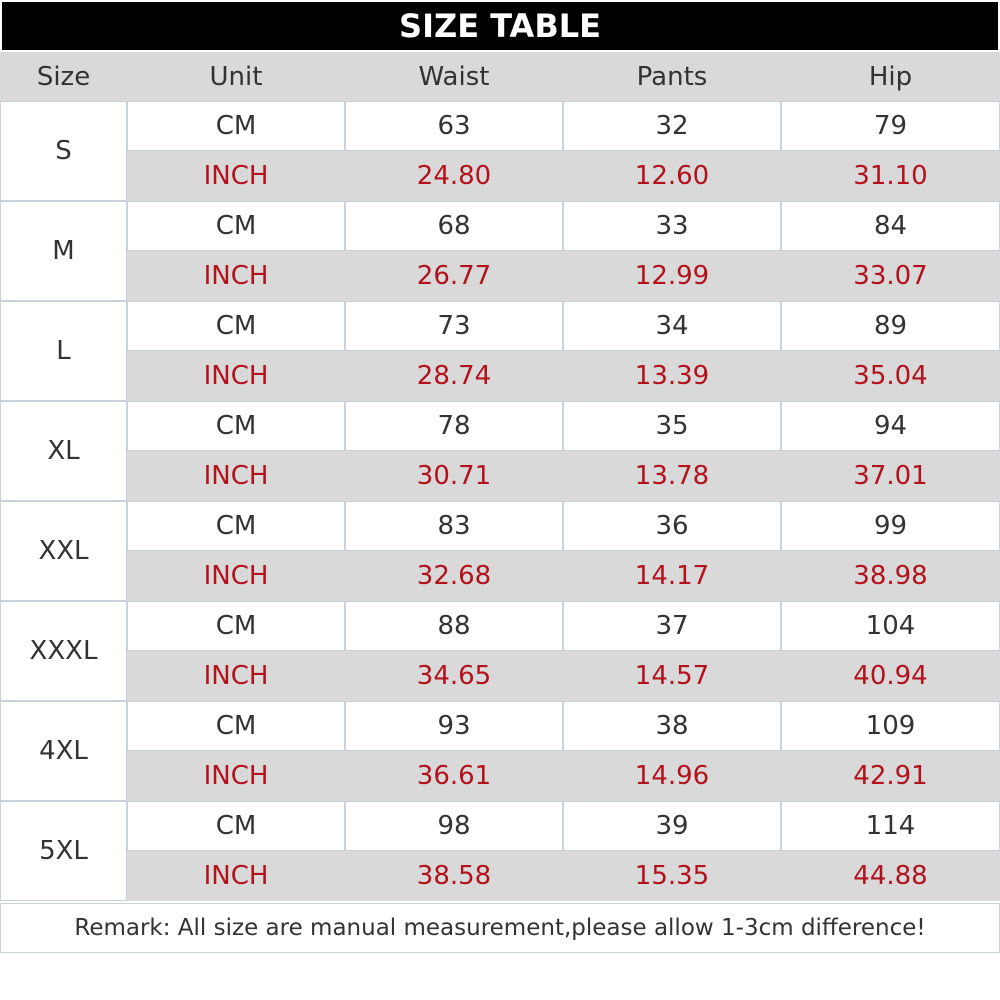 Image resolution: width=1000 pixels, height=1000 pixels. Describe the element at coordinates (454, 326) in the screenshot. I see `cm-value-cell: 73` at that location.